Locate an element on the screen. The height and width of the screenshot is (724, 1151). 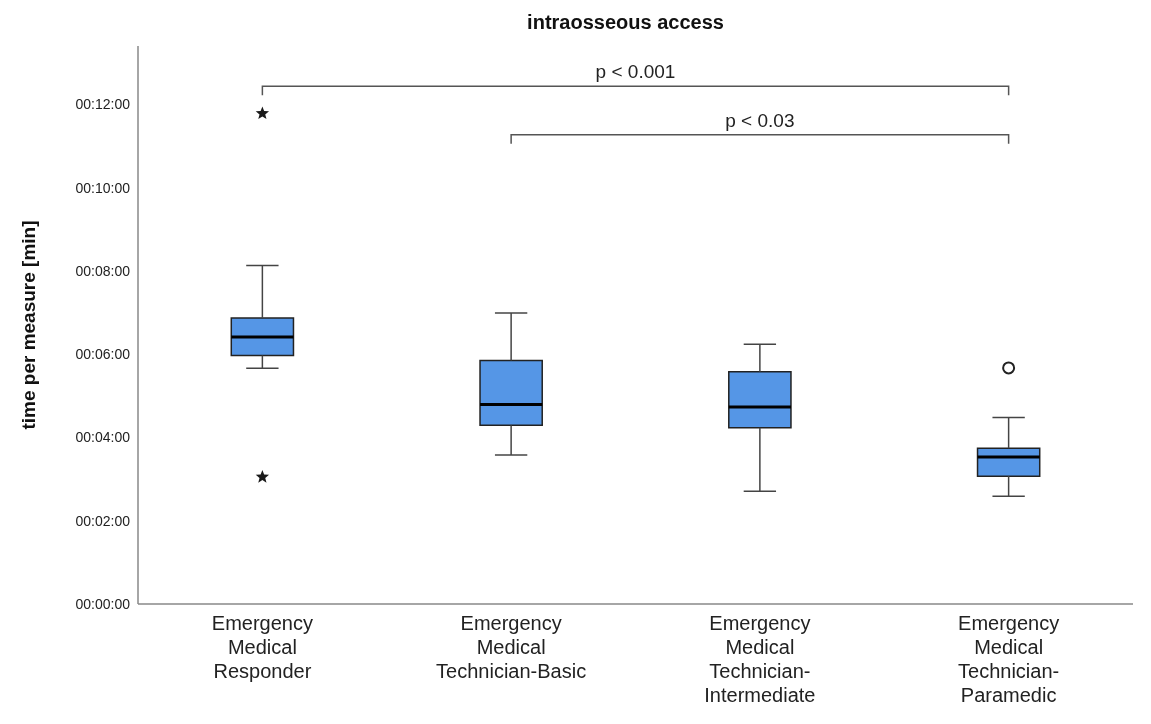
y-tick-label: 00:04:00 is located at coordinates (103, 437).